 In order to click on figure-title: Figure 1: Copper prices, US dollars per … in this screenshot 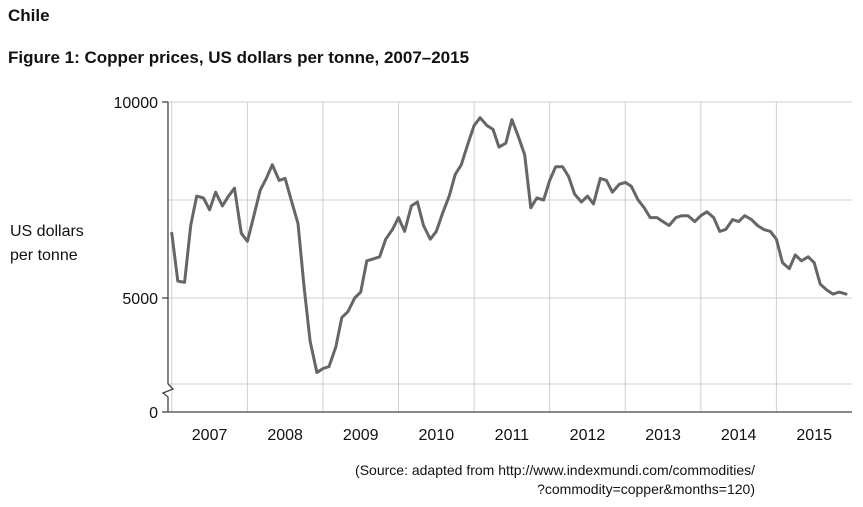, I will do `click(239, 57)`.